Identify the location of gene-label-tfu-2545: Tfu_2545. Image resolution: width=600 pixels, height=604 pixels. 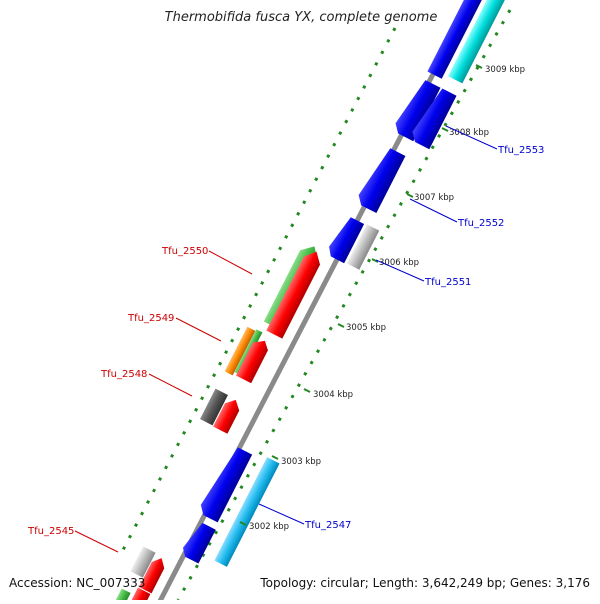
(50, 531).